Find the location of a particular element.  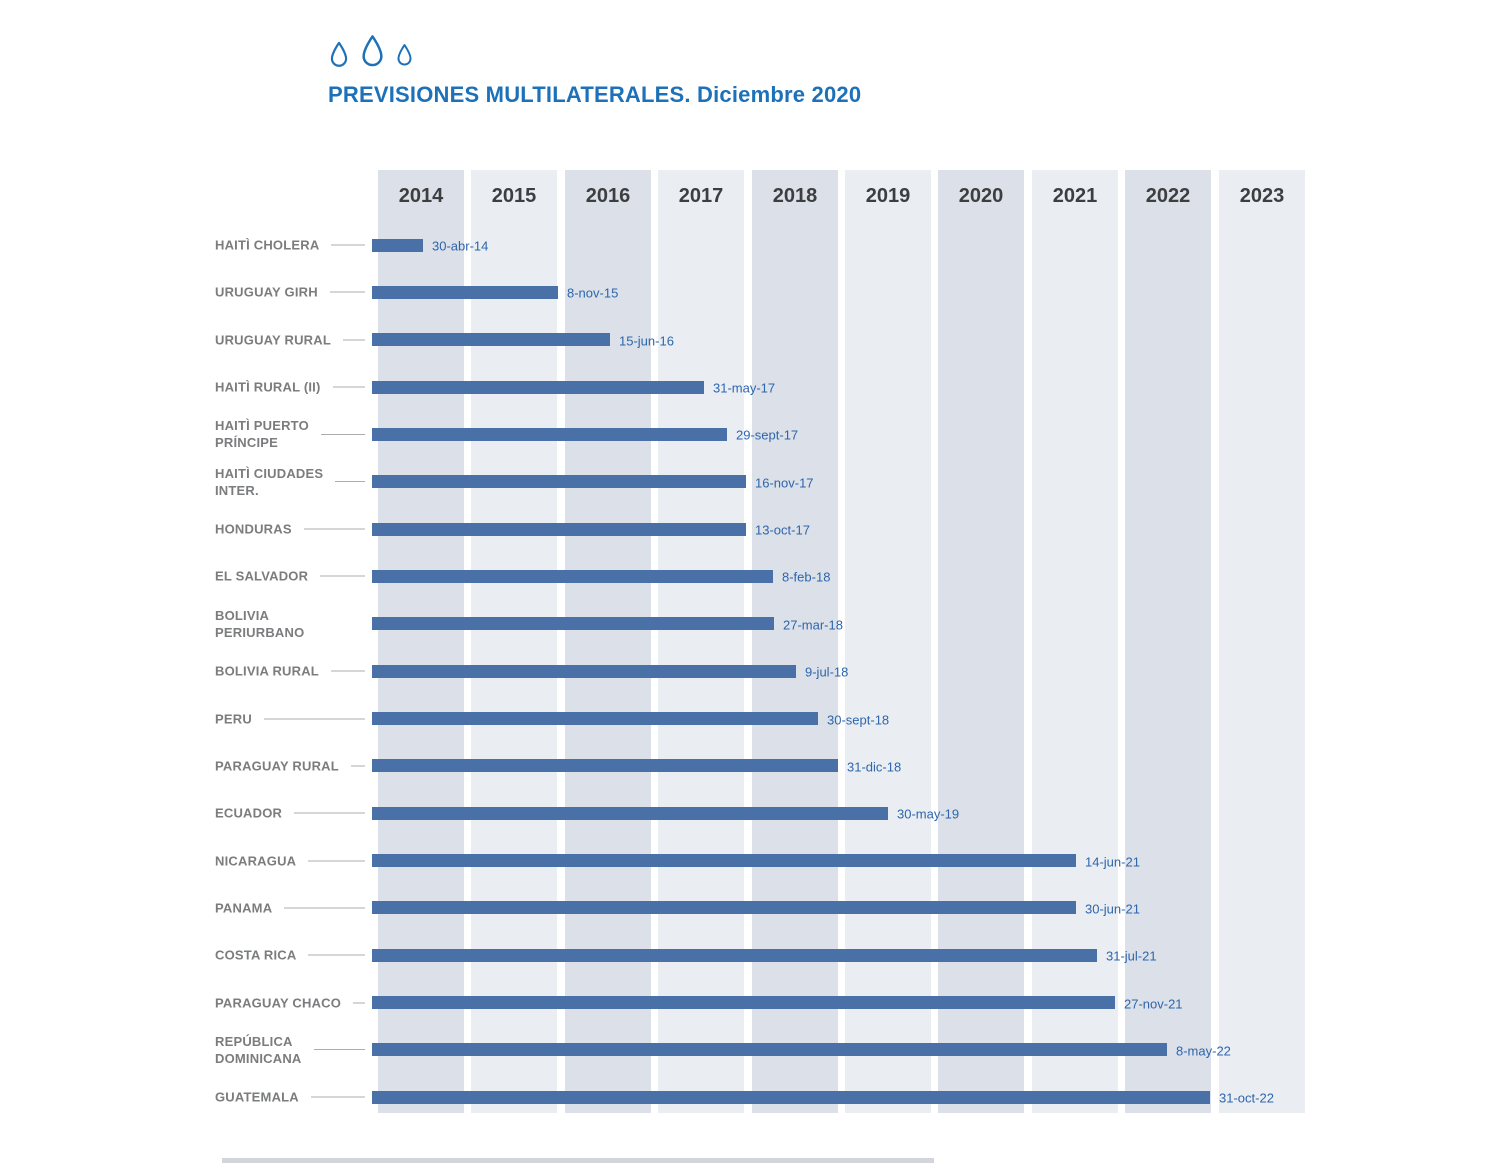

row-label-panama: PANAMA is located at coordinates (291, 907).